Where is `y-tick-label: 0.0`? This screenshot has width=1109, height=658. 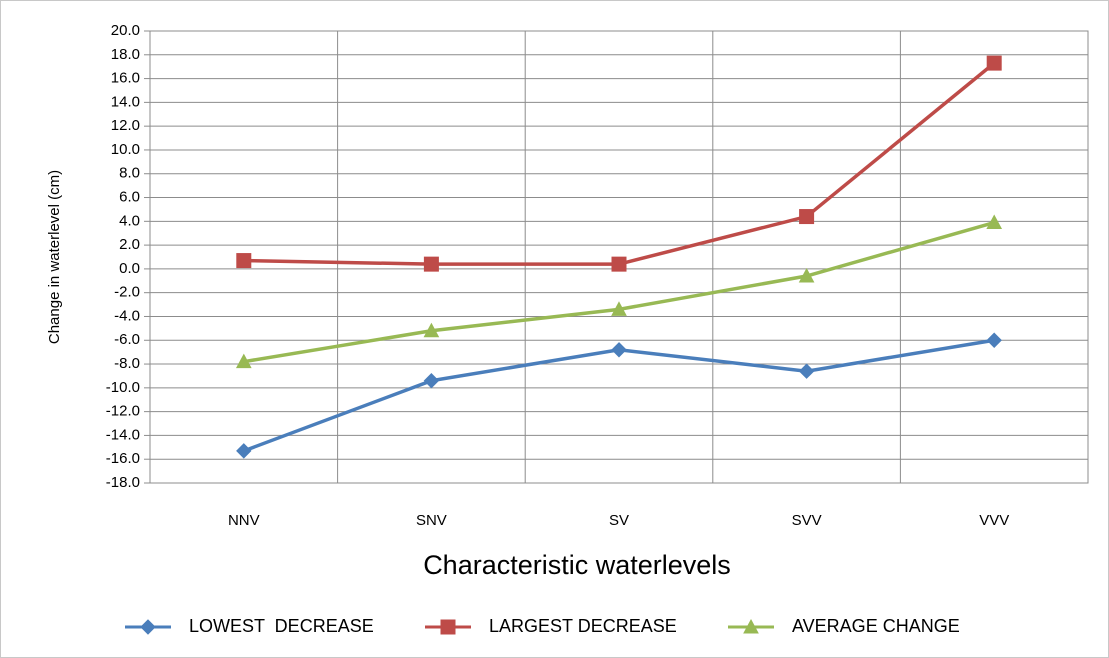
y-tick-label: 0.0 is located at coordinates (129, 268).